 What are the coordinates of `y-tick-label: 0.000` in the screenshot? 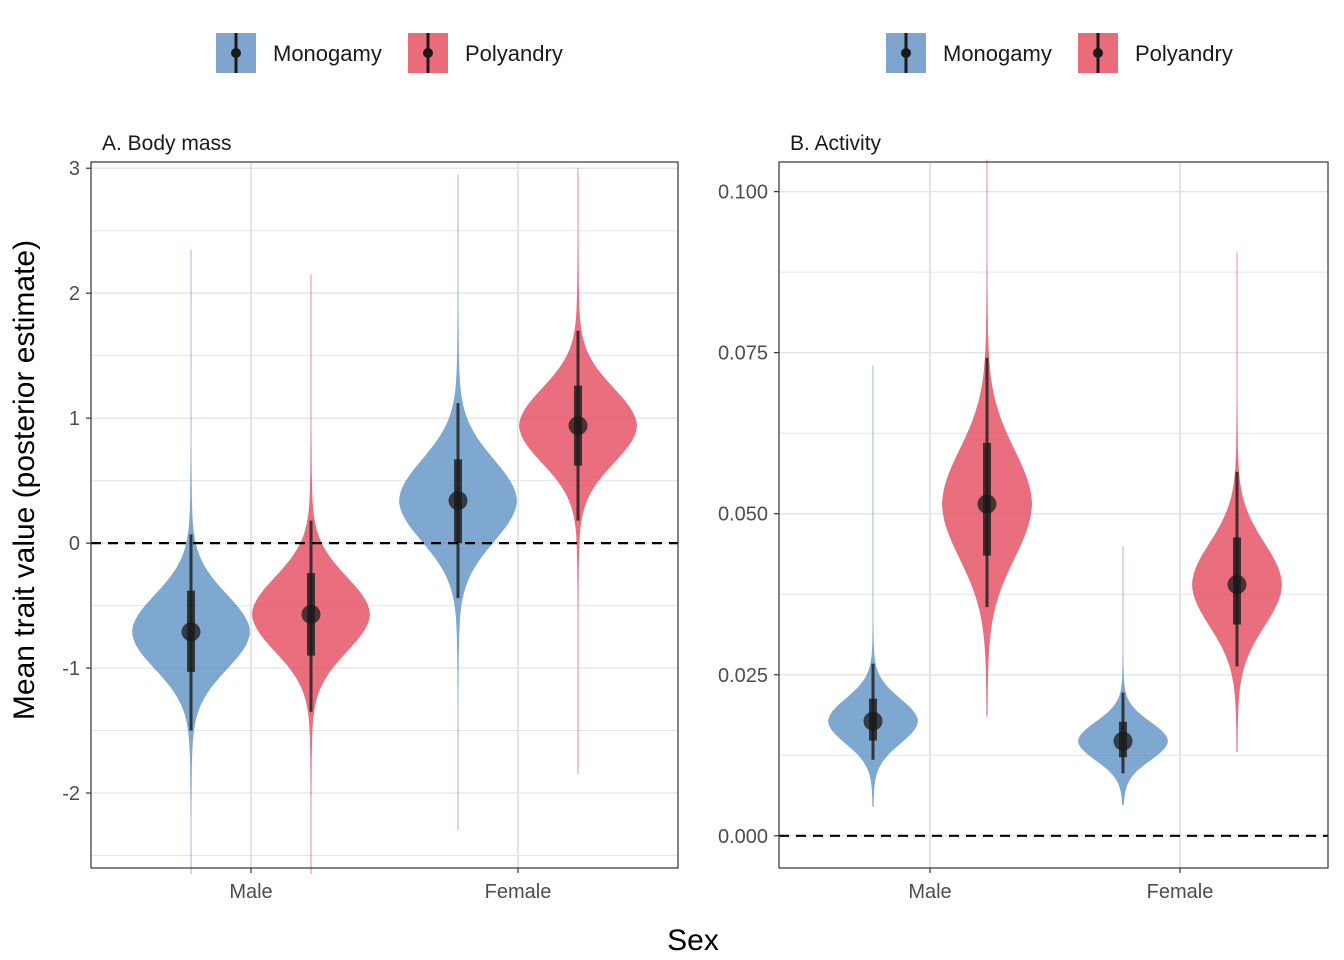 It's located at (743, 837).